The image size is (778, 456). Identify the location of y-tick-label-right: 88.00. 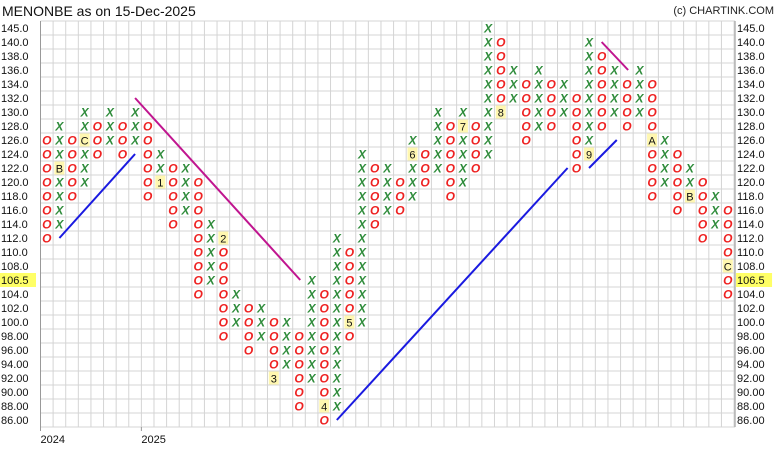
(751, 407).